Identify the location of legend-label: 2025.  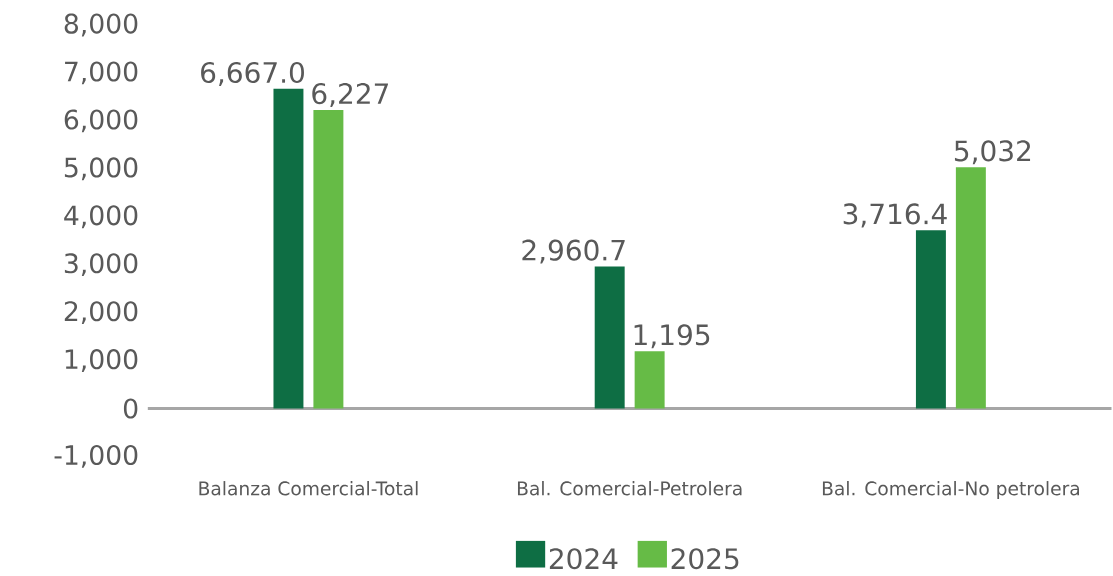
(705, 559).